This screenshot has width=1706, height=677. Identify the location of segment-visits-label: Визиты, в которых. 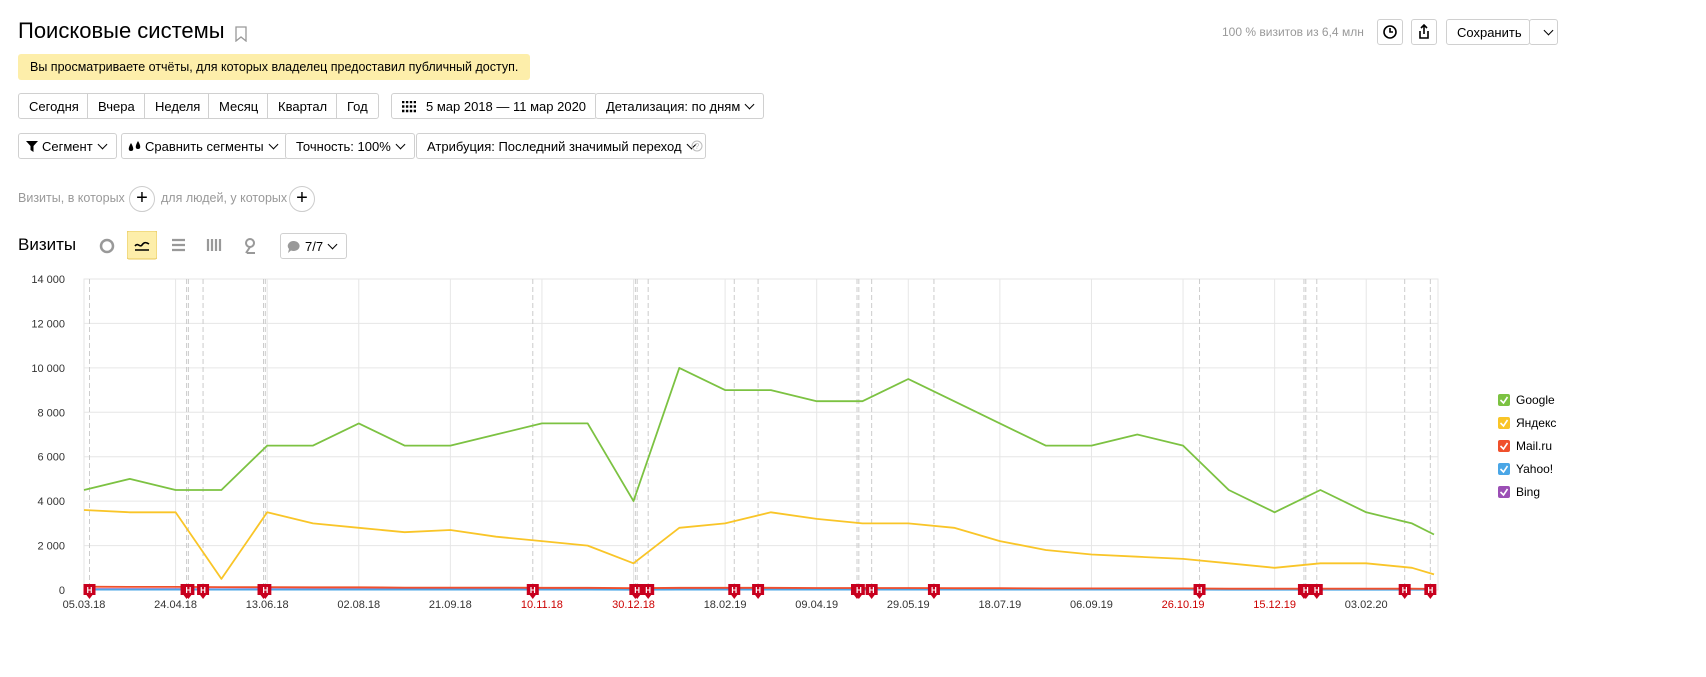
(71, 198).